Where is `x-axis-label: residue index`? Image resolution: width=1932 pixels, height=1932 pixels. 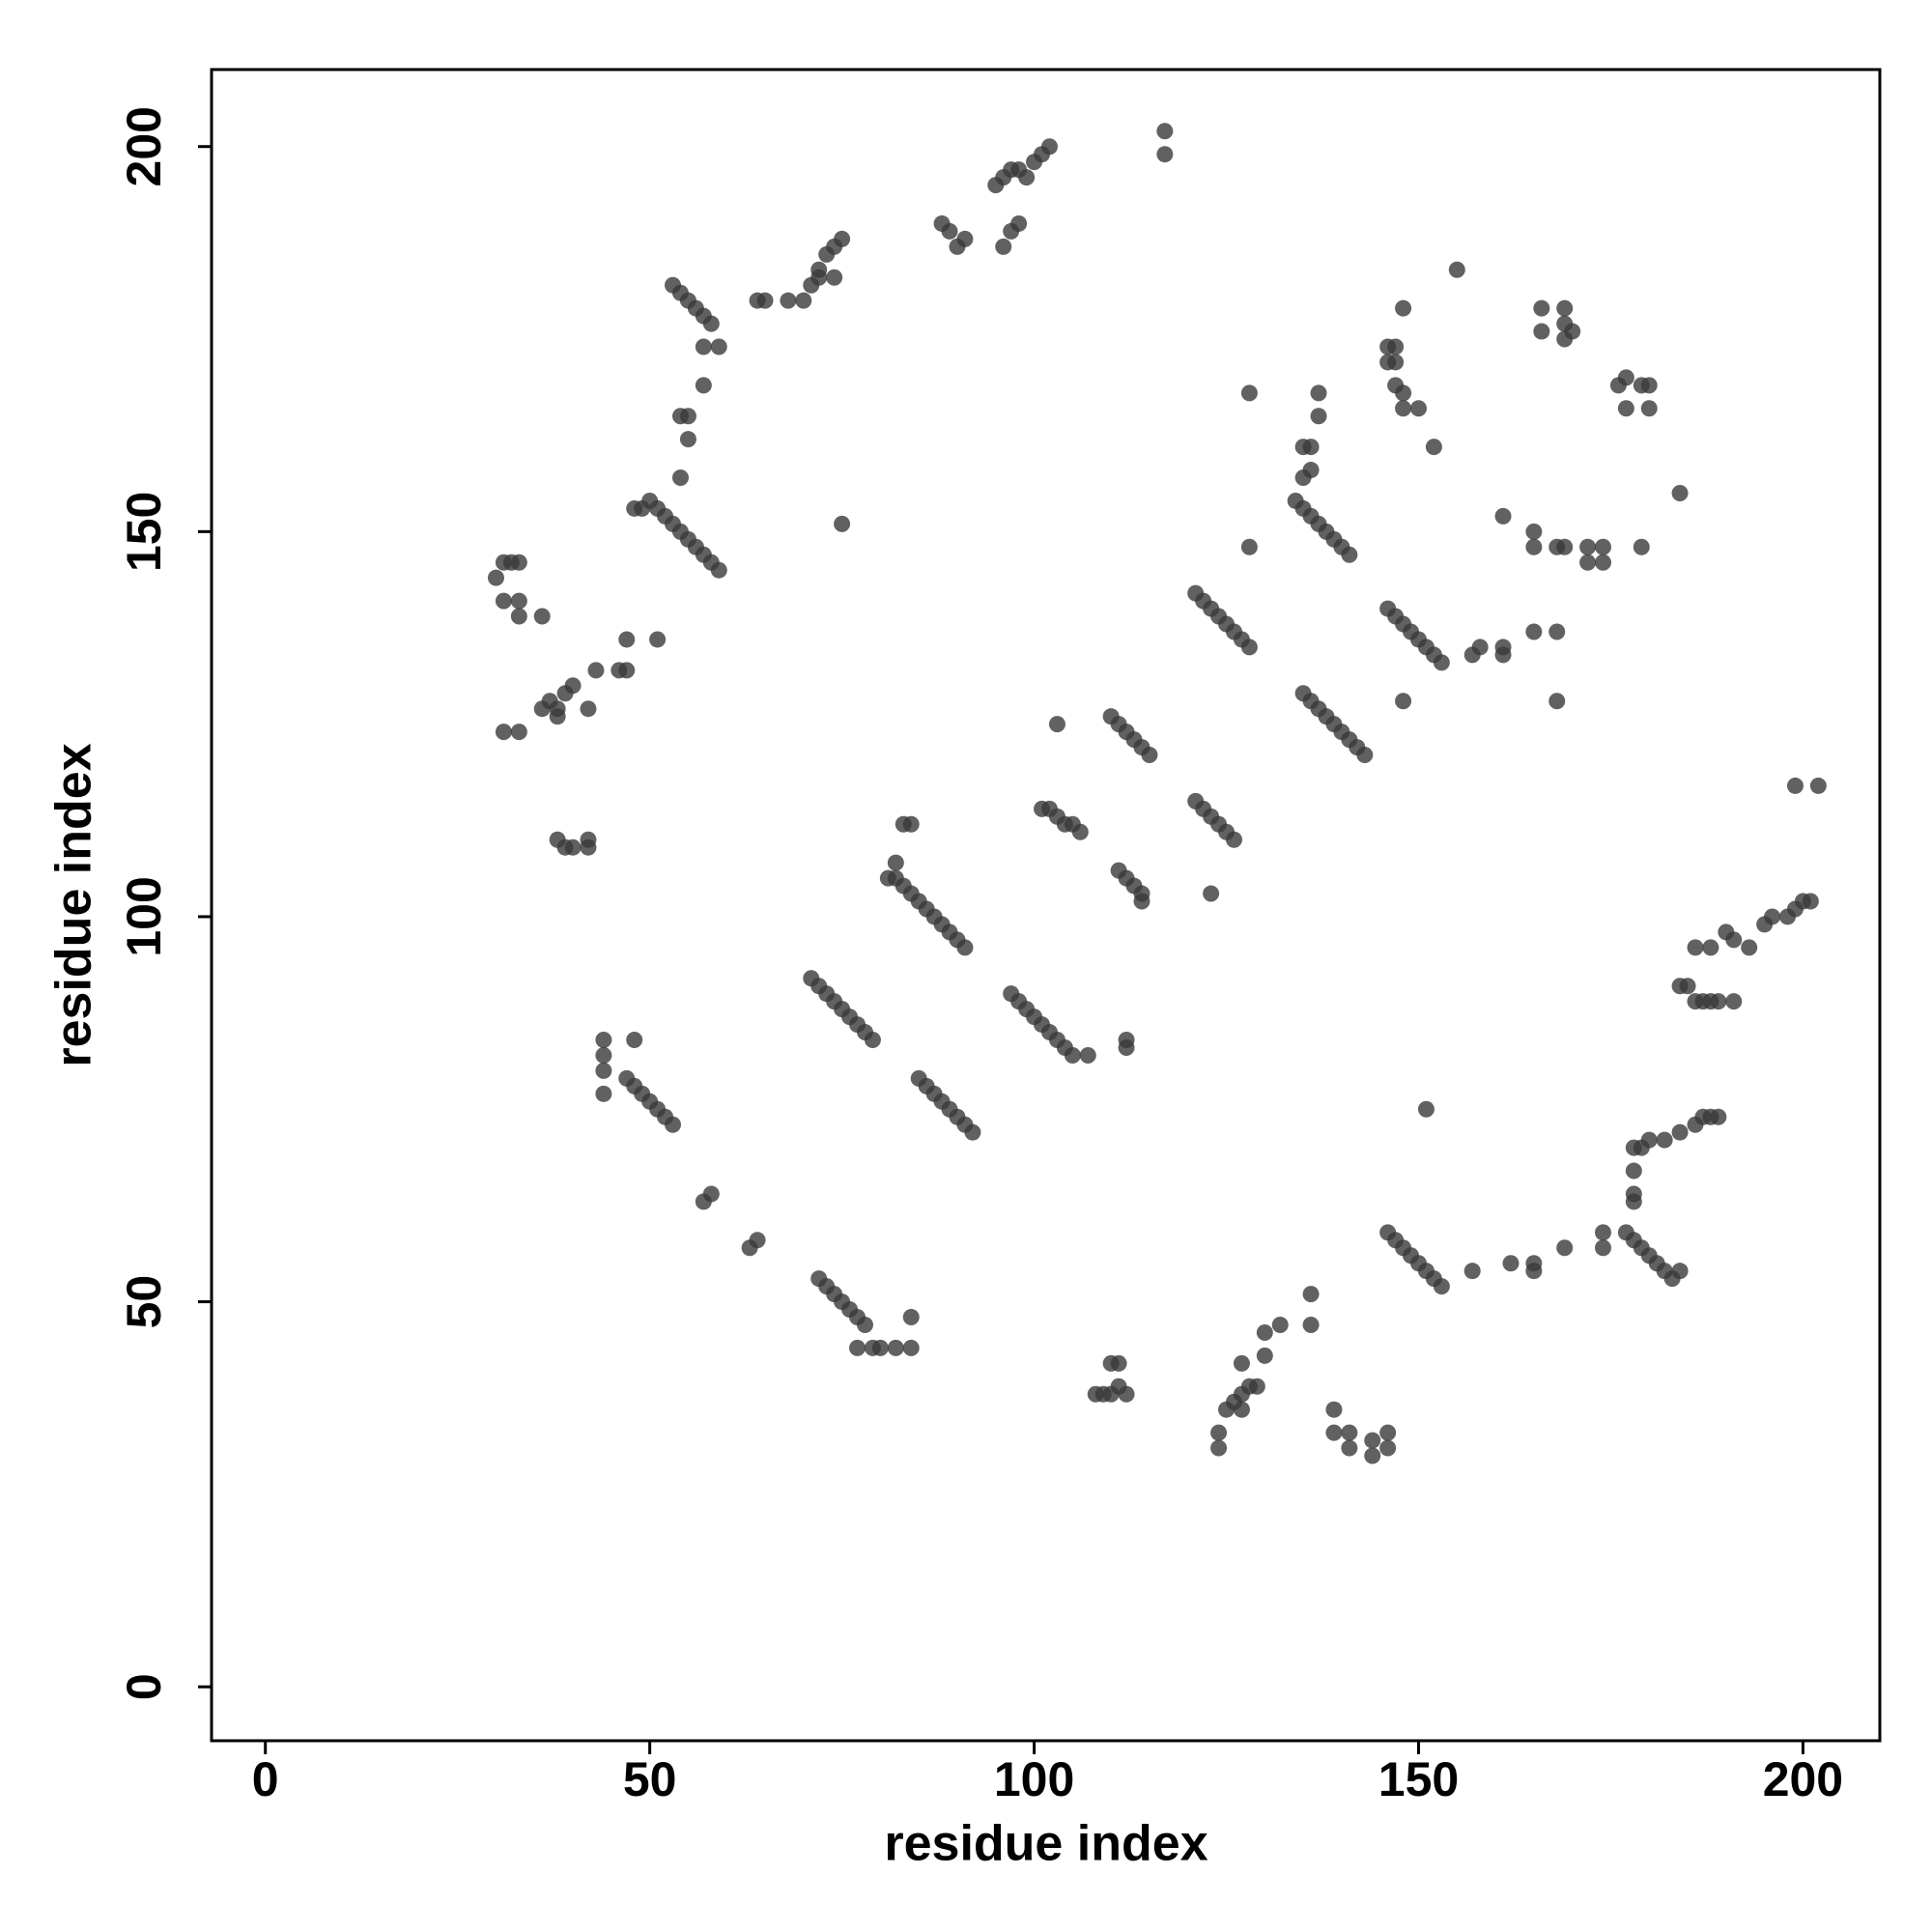 x-axis-label: residue index is located at coordinates (1046, 1844).